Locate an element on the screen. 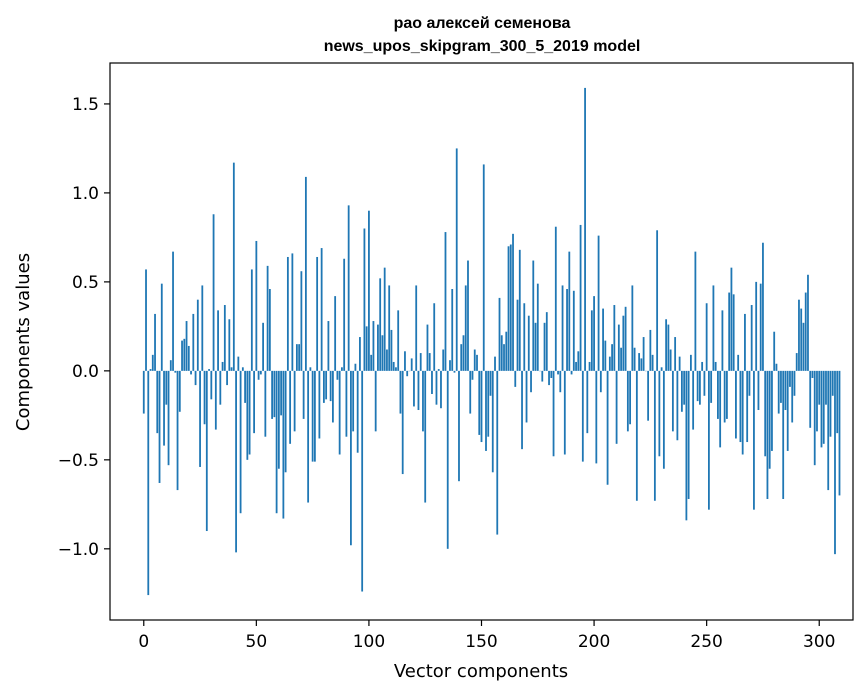 The image size is (867, 696). x-axis-label: Vector components is located at coordinates (481, 671).